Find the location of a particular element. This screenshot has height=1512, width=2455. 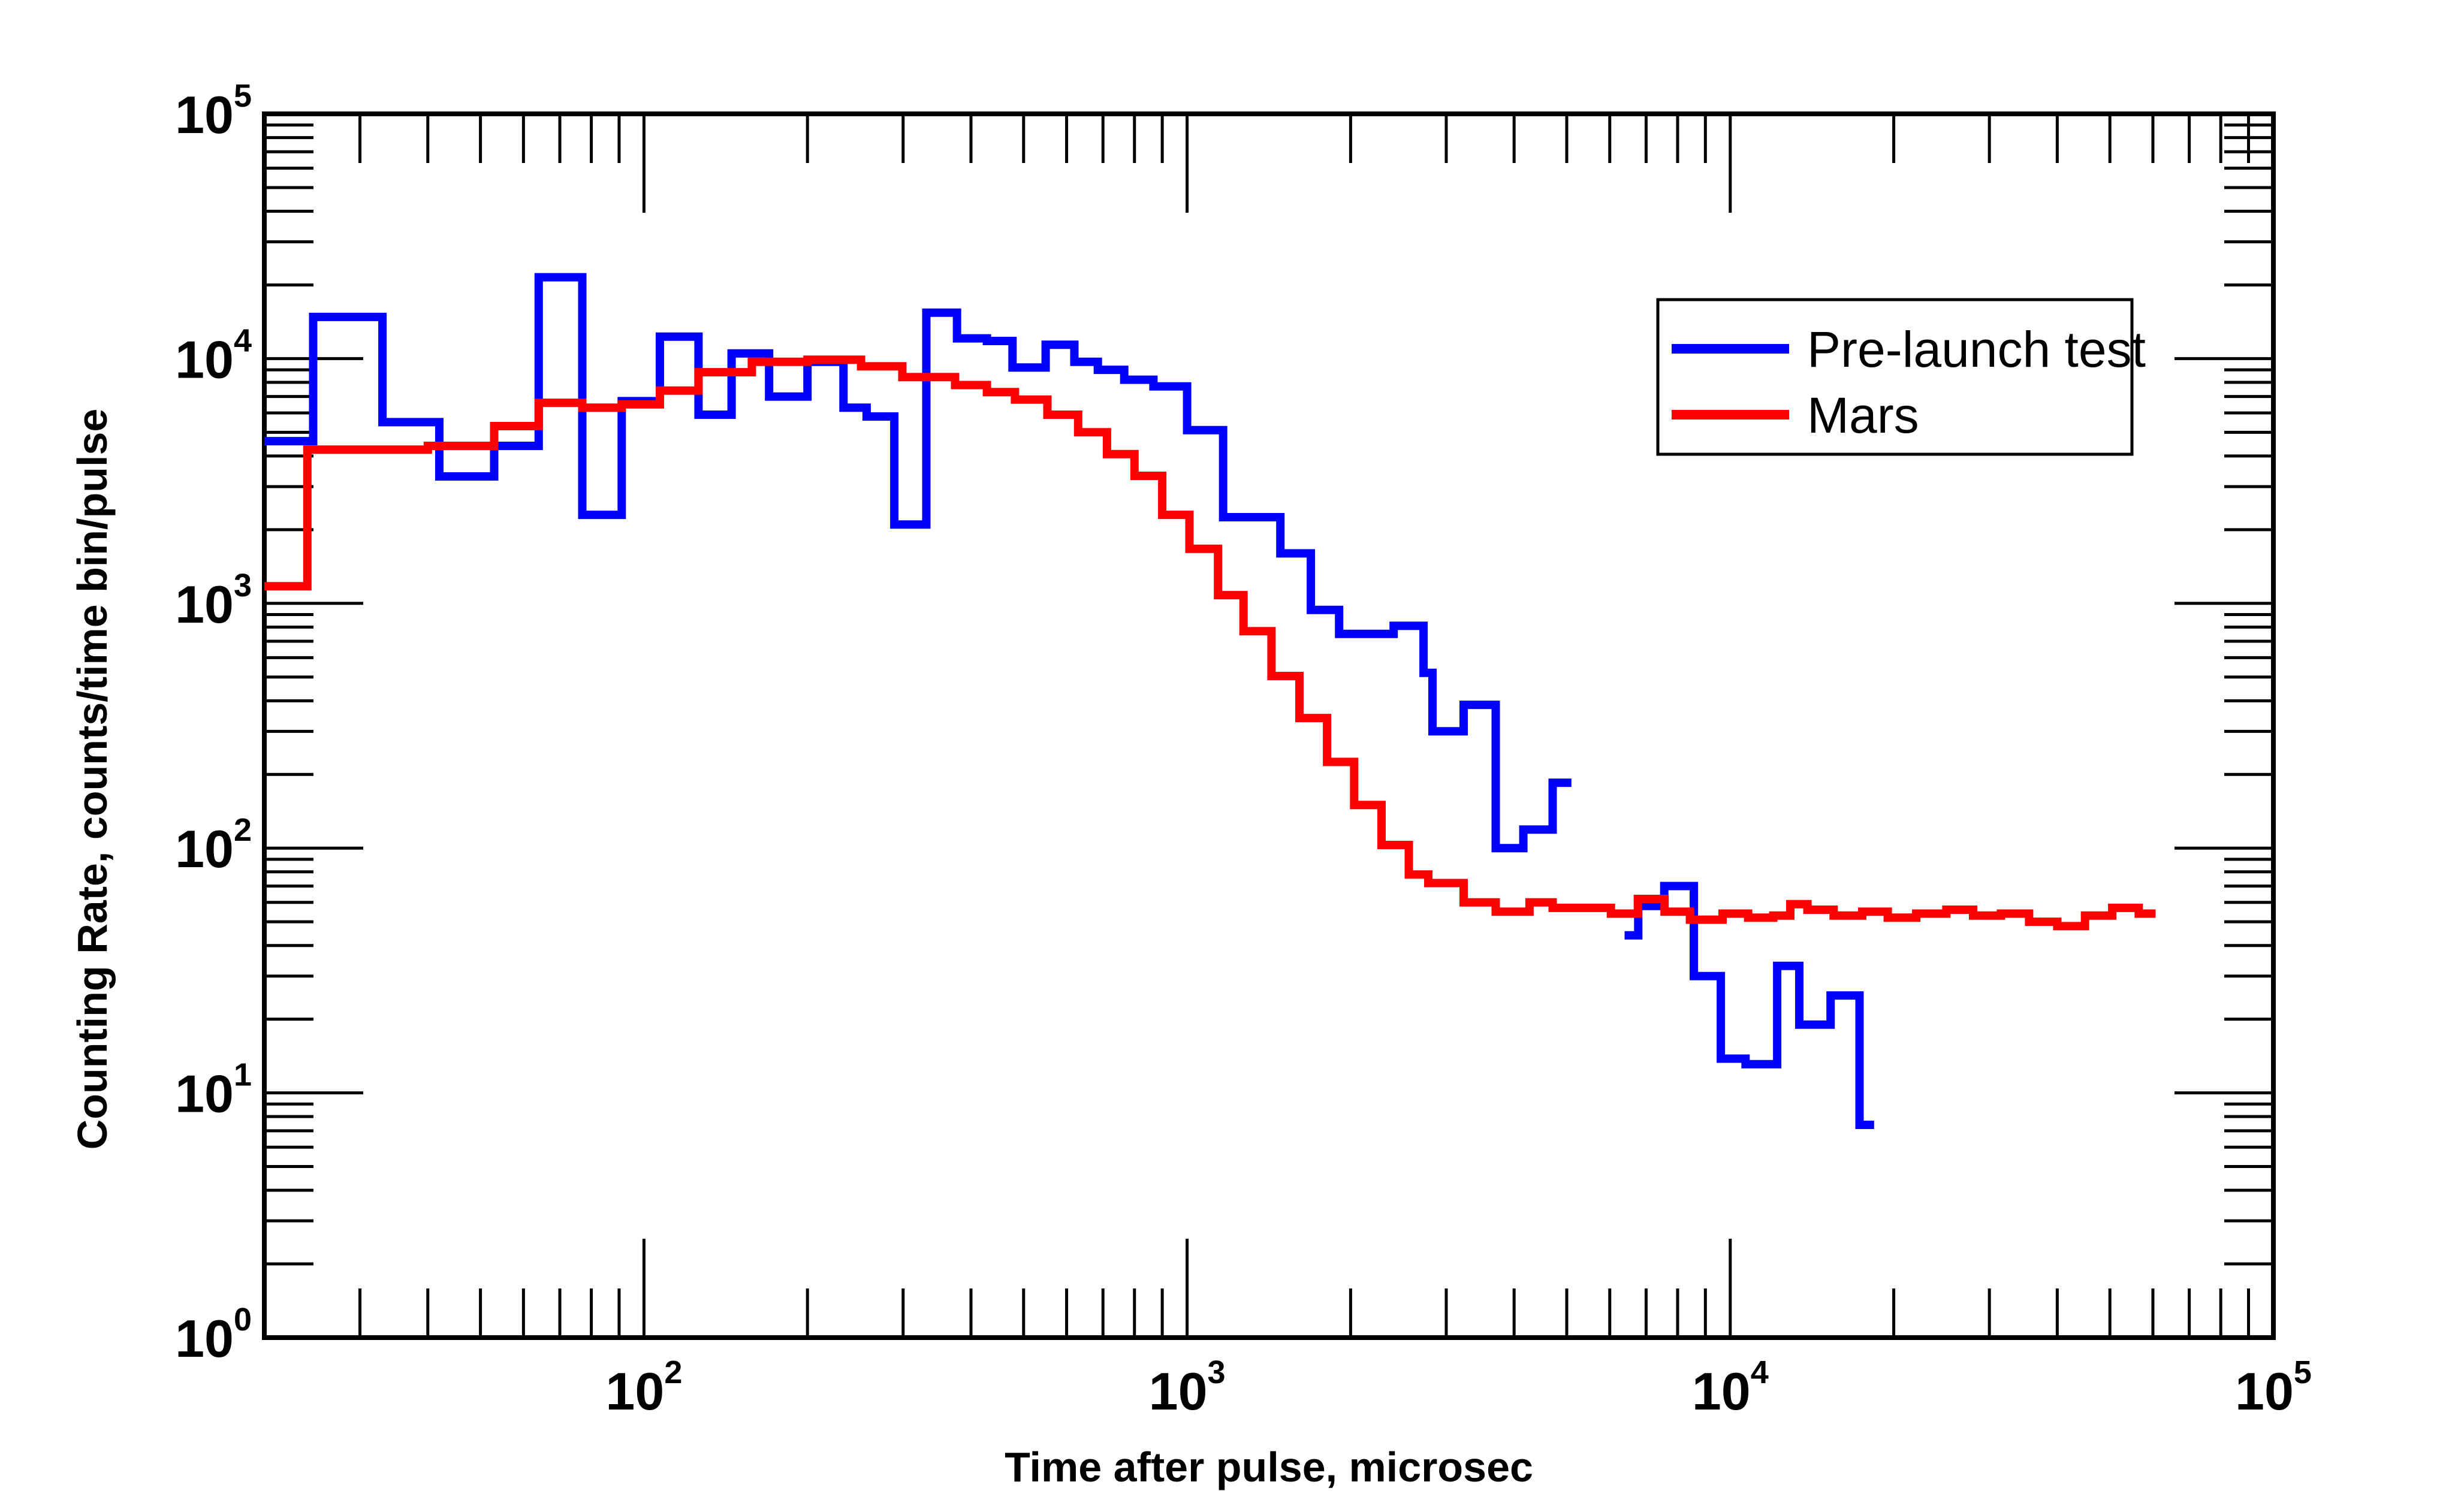

legend-box is located at coordinates (1895, 377).